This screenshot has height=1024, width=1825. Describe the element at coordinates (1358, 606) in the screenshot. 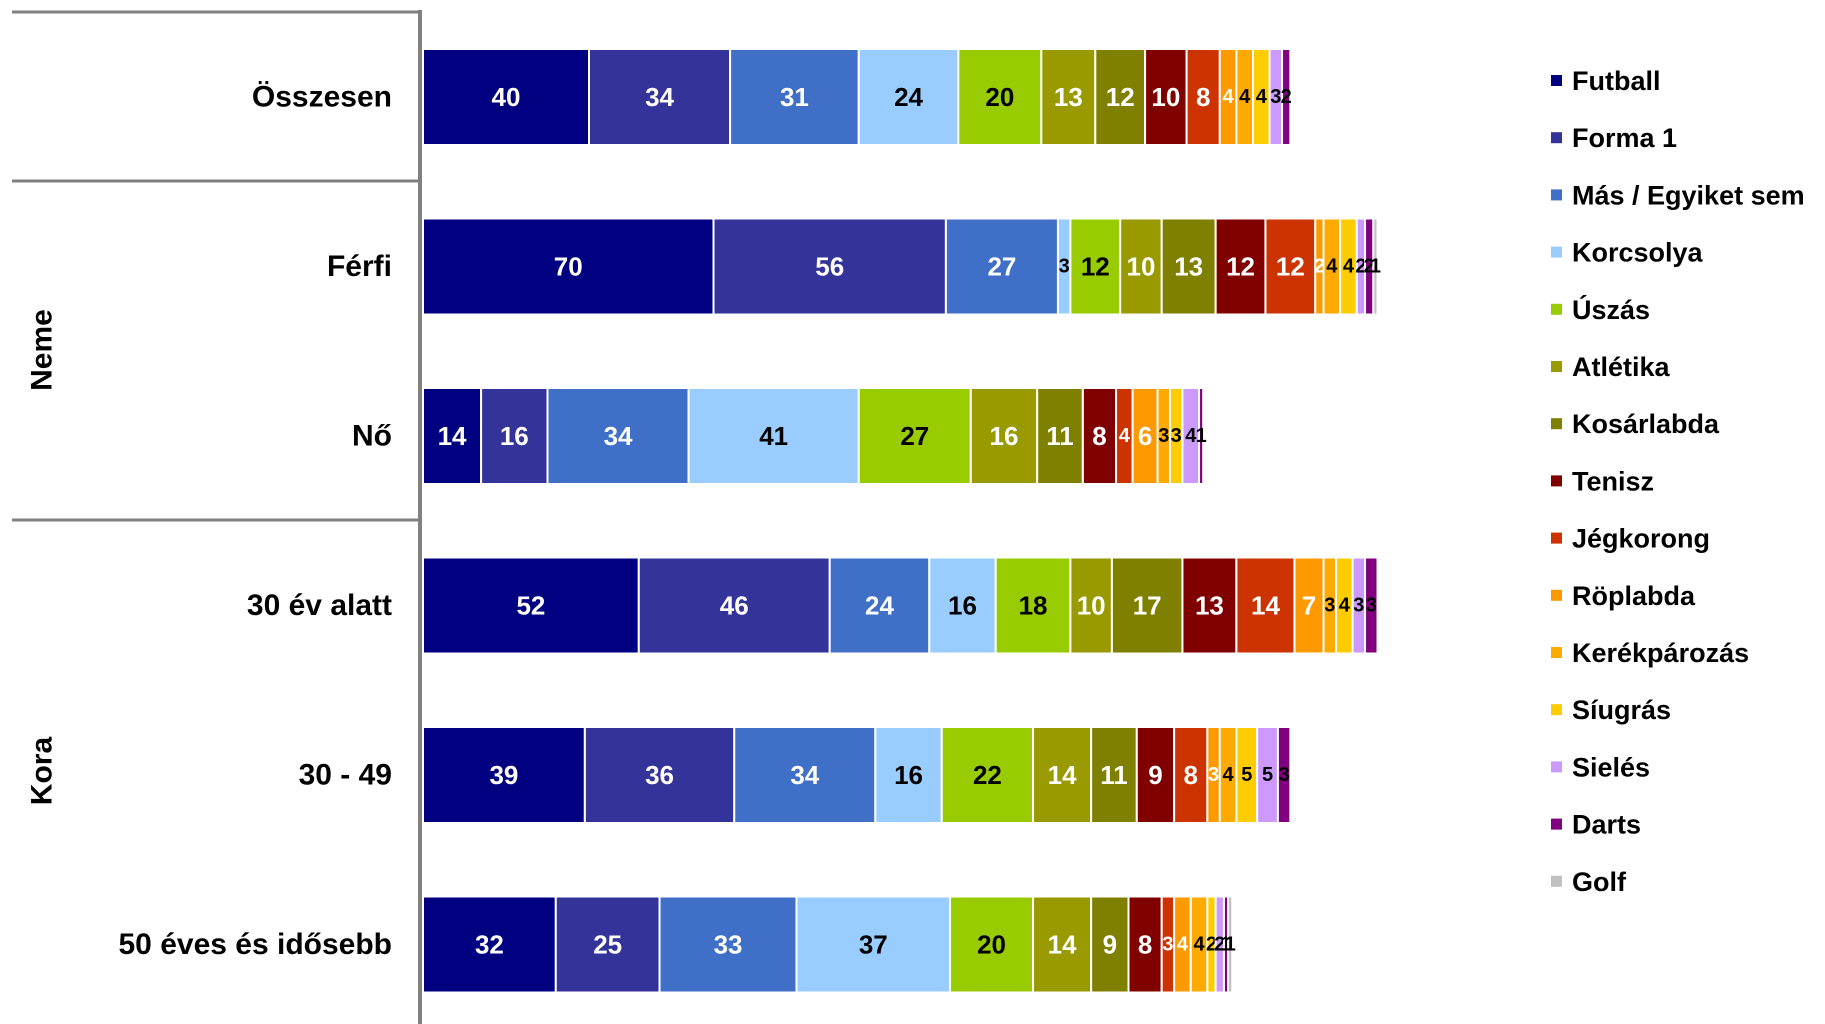

I see `data-label-sieles-30-ev-alatt: 3` at that location.